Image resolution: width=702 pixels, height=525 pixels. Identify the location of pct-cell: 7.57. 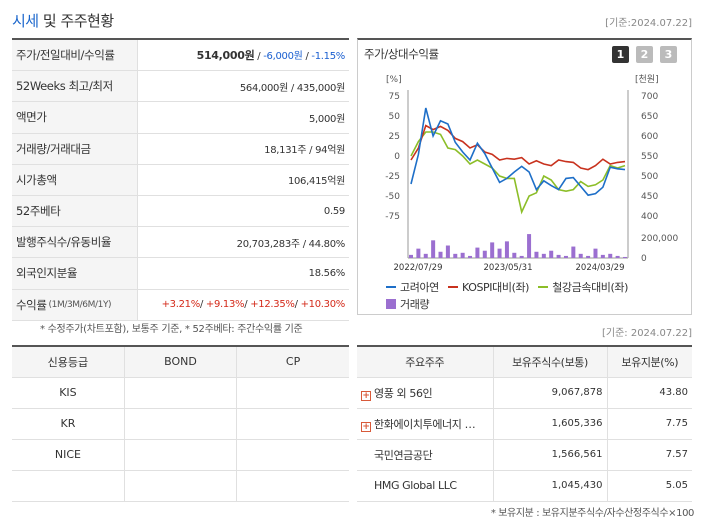
(649, 454).